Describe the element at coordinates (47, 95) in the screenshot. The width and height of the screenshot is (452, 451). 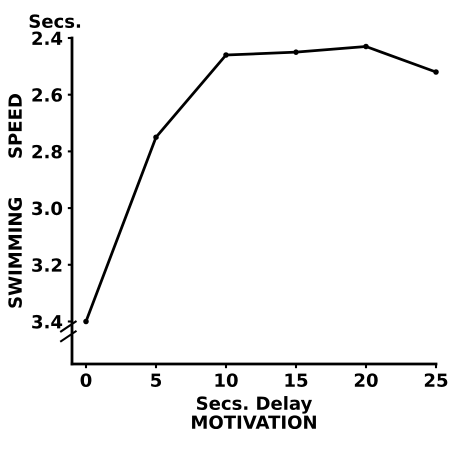
I see `y-tick-label: 2.6` at that location.